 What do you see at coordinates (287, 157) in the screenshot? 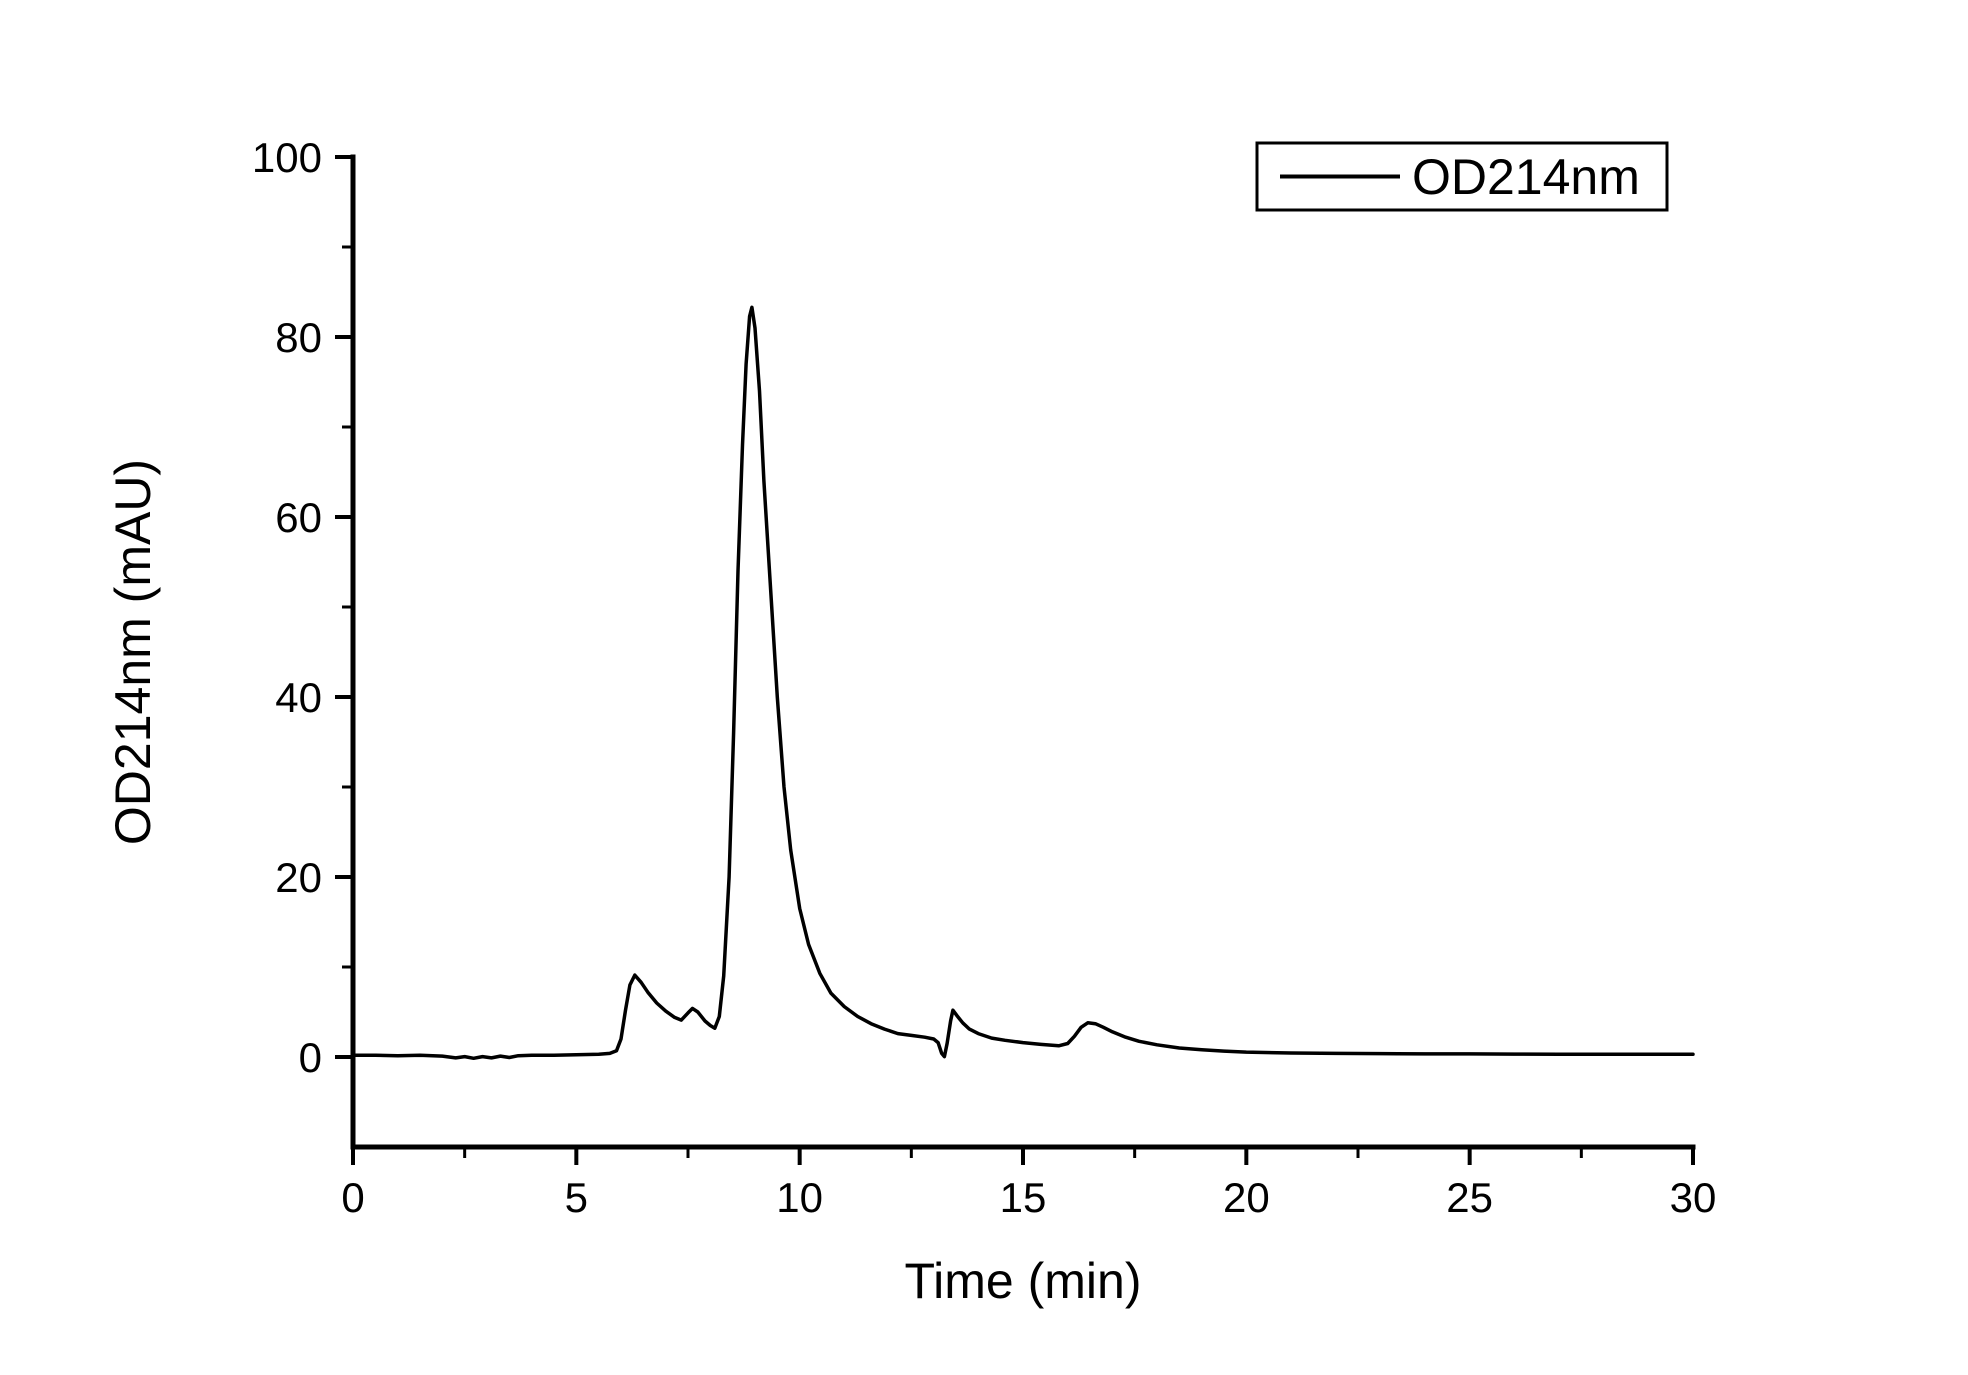
I see `y-tick-label: 100` at bounding box center [287, 157].